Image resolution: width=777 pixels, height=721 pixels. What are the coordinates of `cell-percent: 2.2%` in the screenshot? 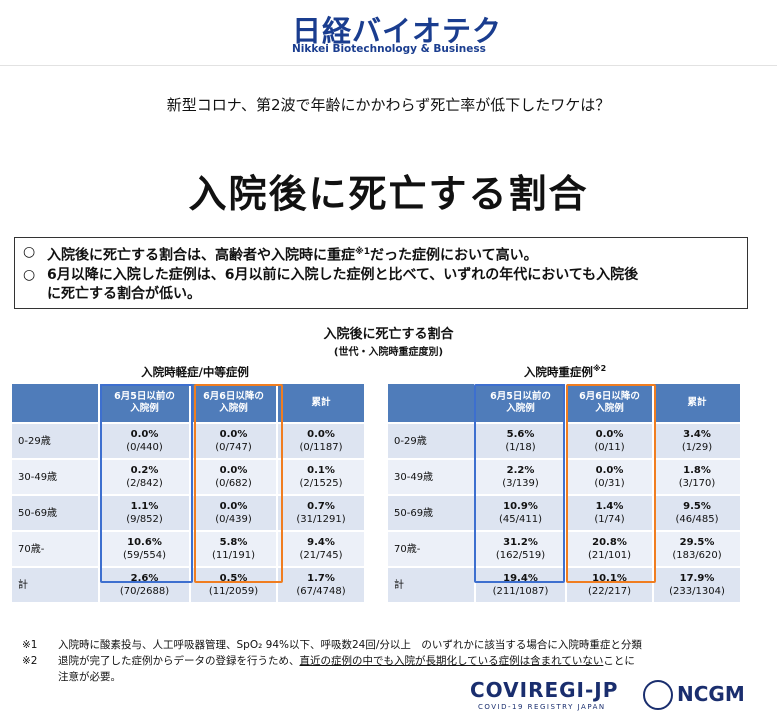 It's located at (520, 470).